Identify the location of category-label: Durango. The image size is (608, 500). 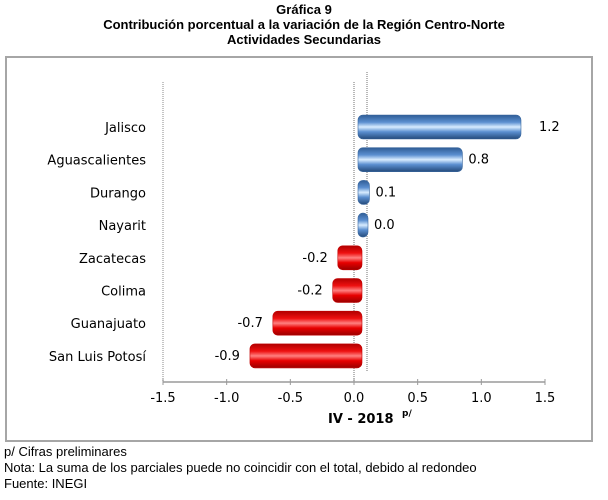
(118, 193).